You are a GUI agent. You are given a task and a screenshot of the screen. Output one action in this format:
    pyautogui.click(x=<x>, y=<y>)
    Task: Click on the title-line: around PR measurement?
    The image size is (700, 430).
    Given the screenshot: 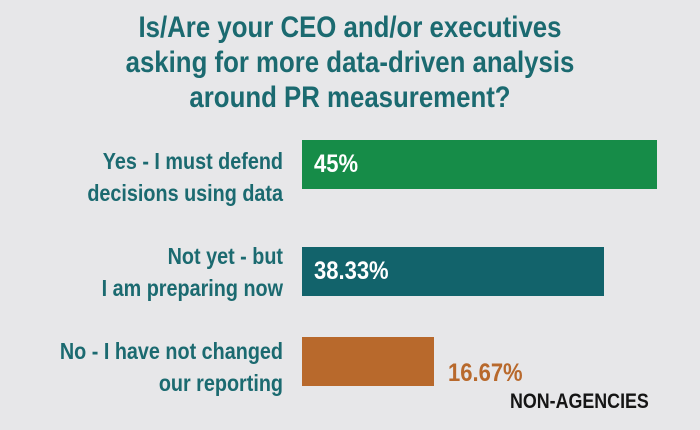 What is the action you would take?
    pyautogui.click(x=350, y=97)
    